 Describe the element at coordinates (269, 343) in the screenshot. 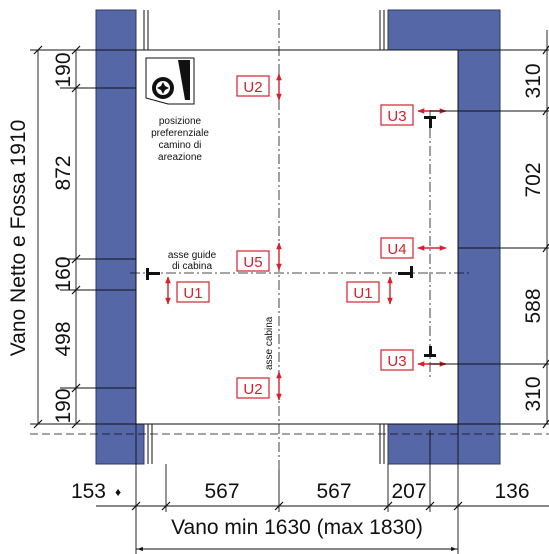

I see `cabin-axis-label: asse cabina` at that location.